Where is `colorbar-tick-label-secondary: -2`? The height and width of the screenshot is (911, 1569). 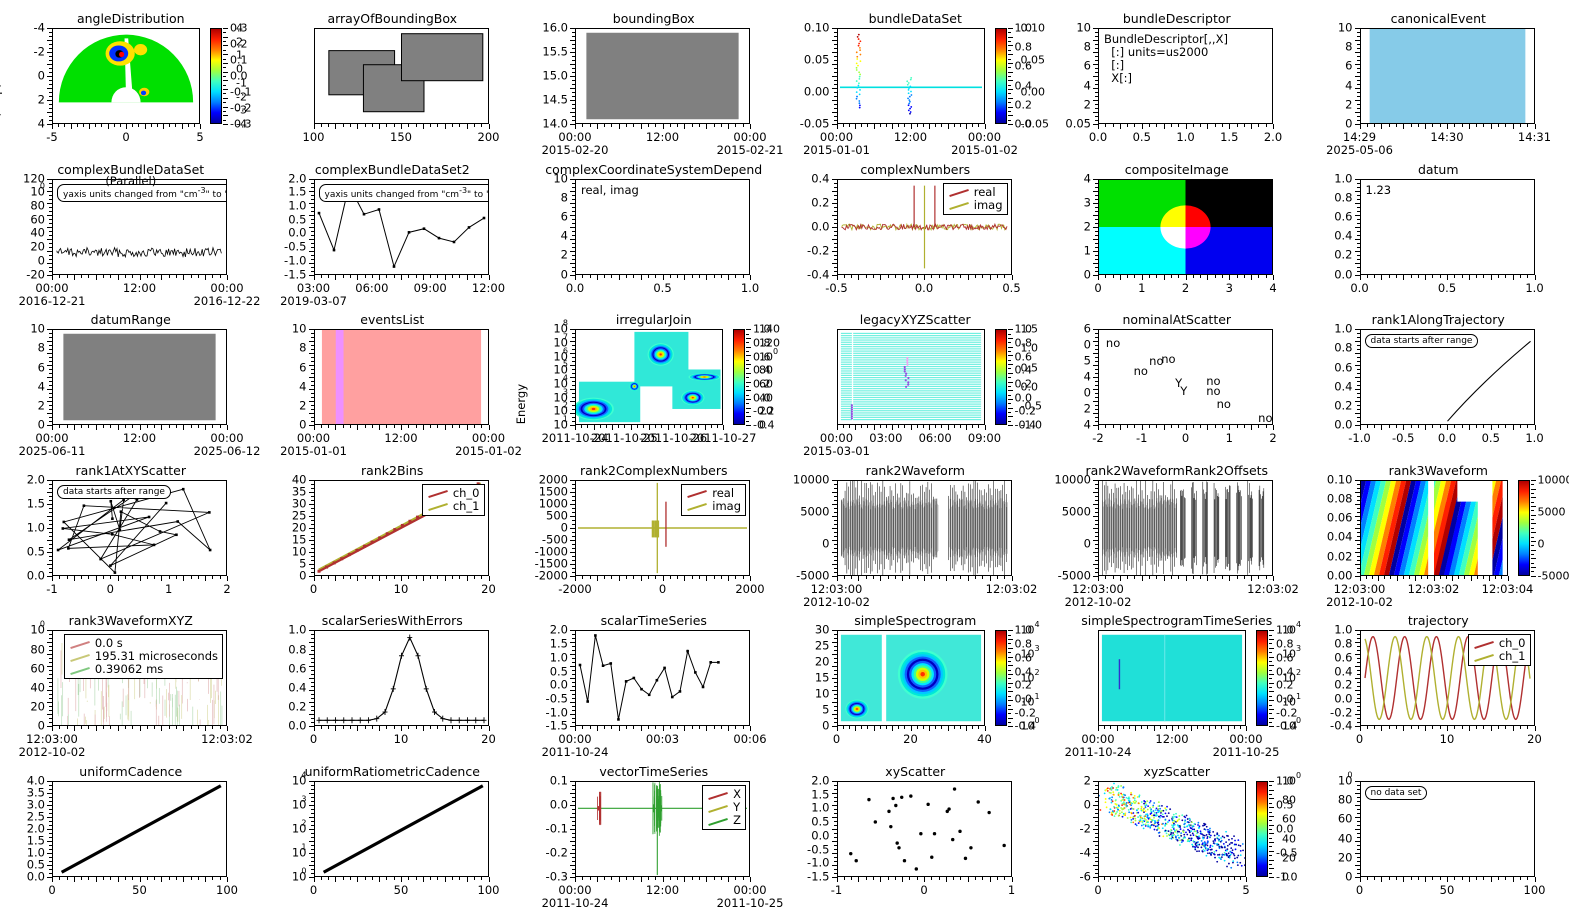 colorbar-tick-label-secondary: -2 is located at coordinates (241, 96).